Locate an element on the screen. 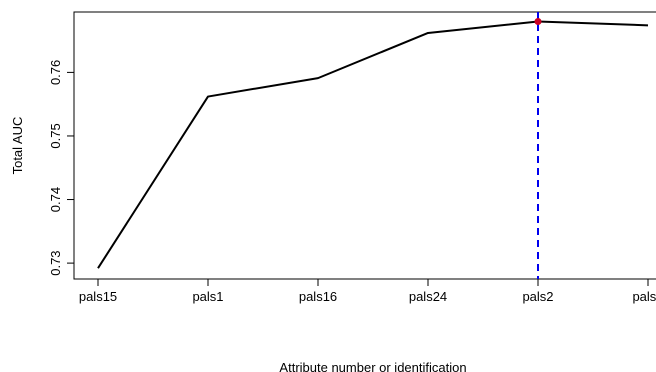  x-axis-title: Attribute number or identification is located at coordinates (372, 366).